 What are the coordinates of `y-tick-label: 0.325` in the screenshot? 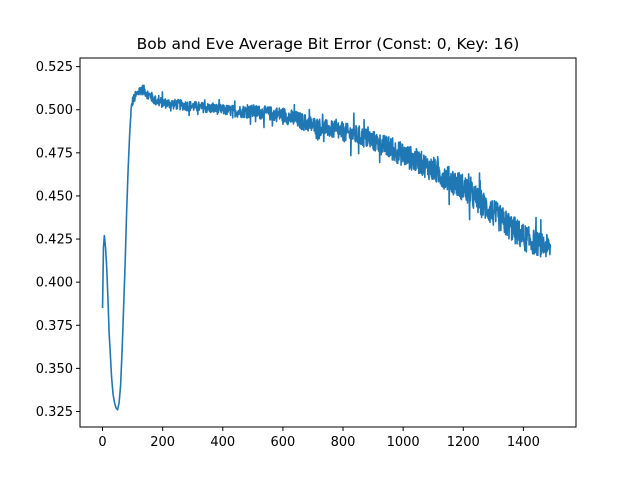 It's located at (54, 412).